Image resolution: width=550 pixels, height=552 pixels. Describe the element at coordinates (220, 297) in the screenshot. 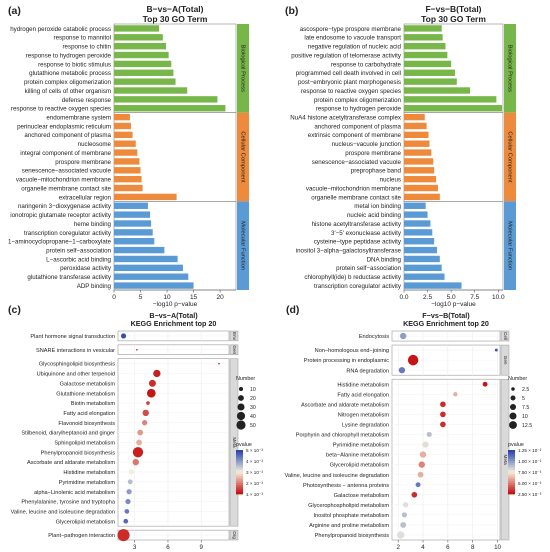

I see `x-tick-label: 20` at that location.